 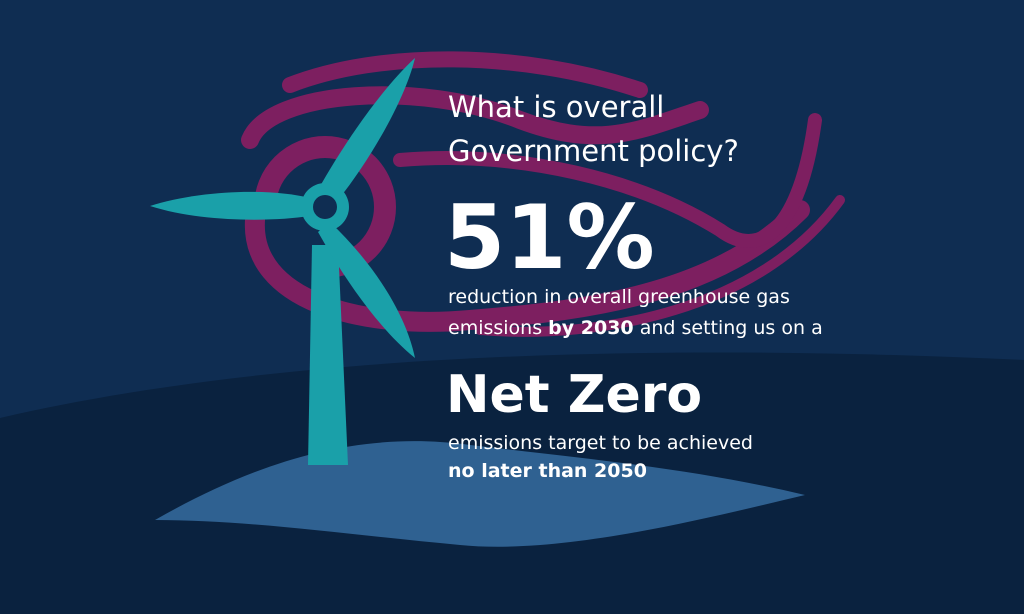 I want to click on detail-text: emissions, so click(x=498, y=328).